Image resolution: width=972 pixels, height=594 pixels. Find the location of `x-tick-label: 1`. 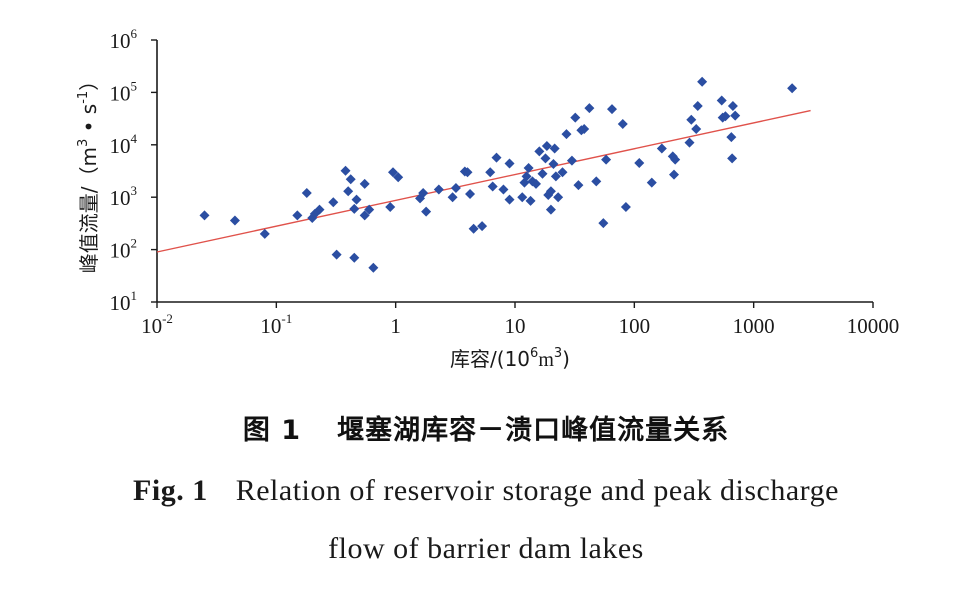

x-tick-label: 1 is located at coordinates (395, 326).